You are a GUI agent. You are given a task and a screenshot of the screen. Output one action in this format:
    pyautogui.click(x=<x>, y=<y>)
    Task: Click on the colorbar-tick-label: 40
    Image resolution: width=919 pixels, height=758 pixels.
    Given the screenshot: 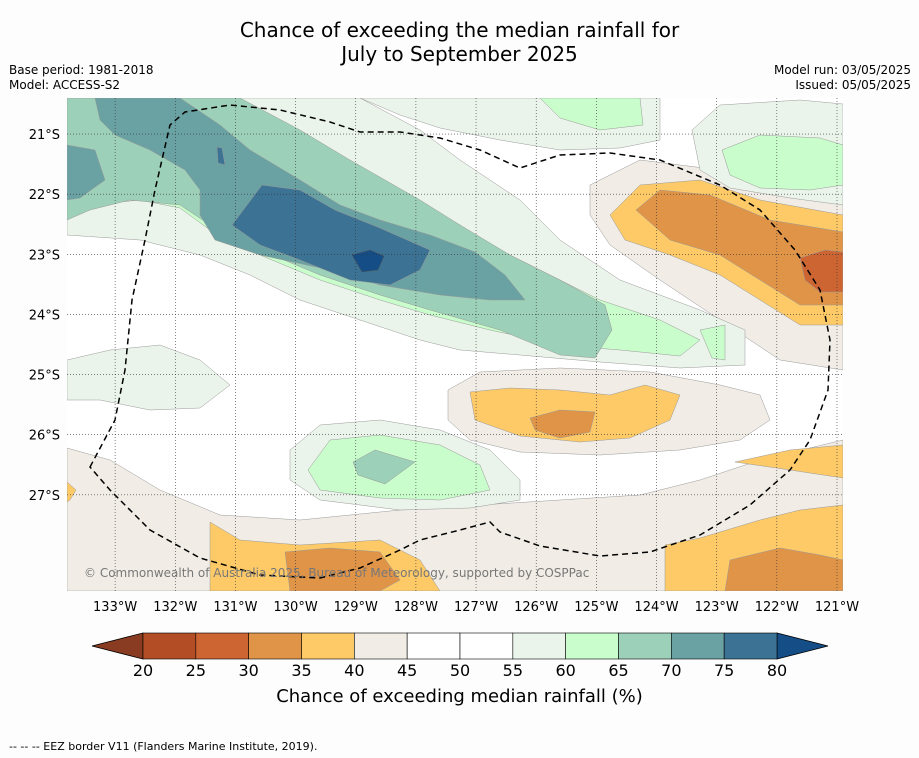 What is the action you would take?
    pyautogui.click(x=354, y=670)
    